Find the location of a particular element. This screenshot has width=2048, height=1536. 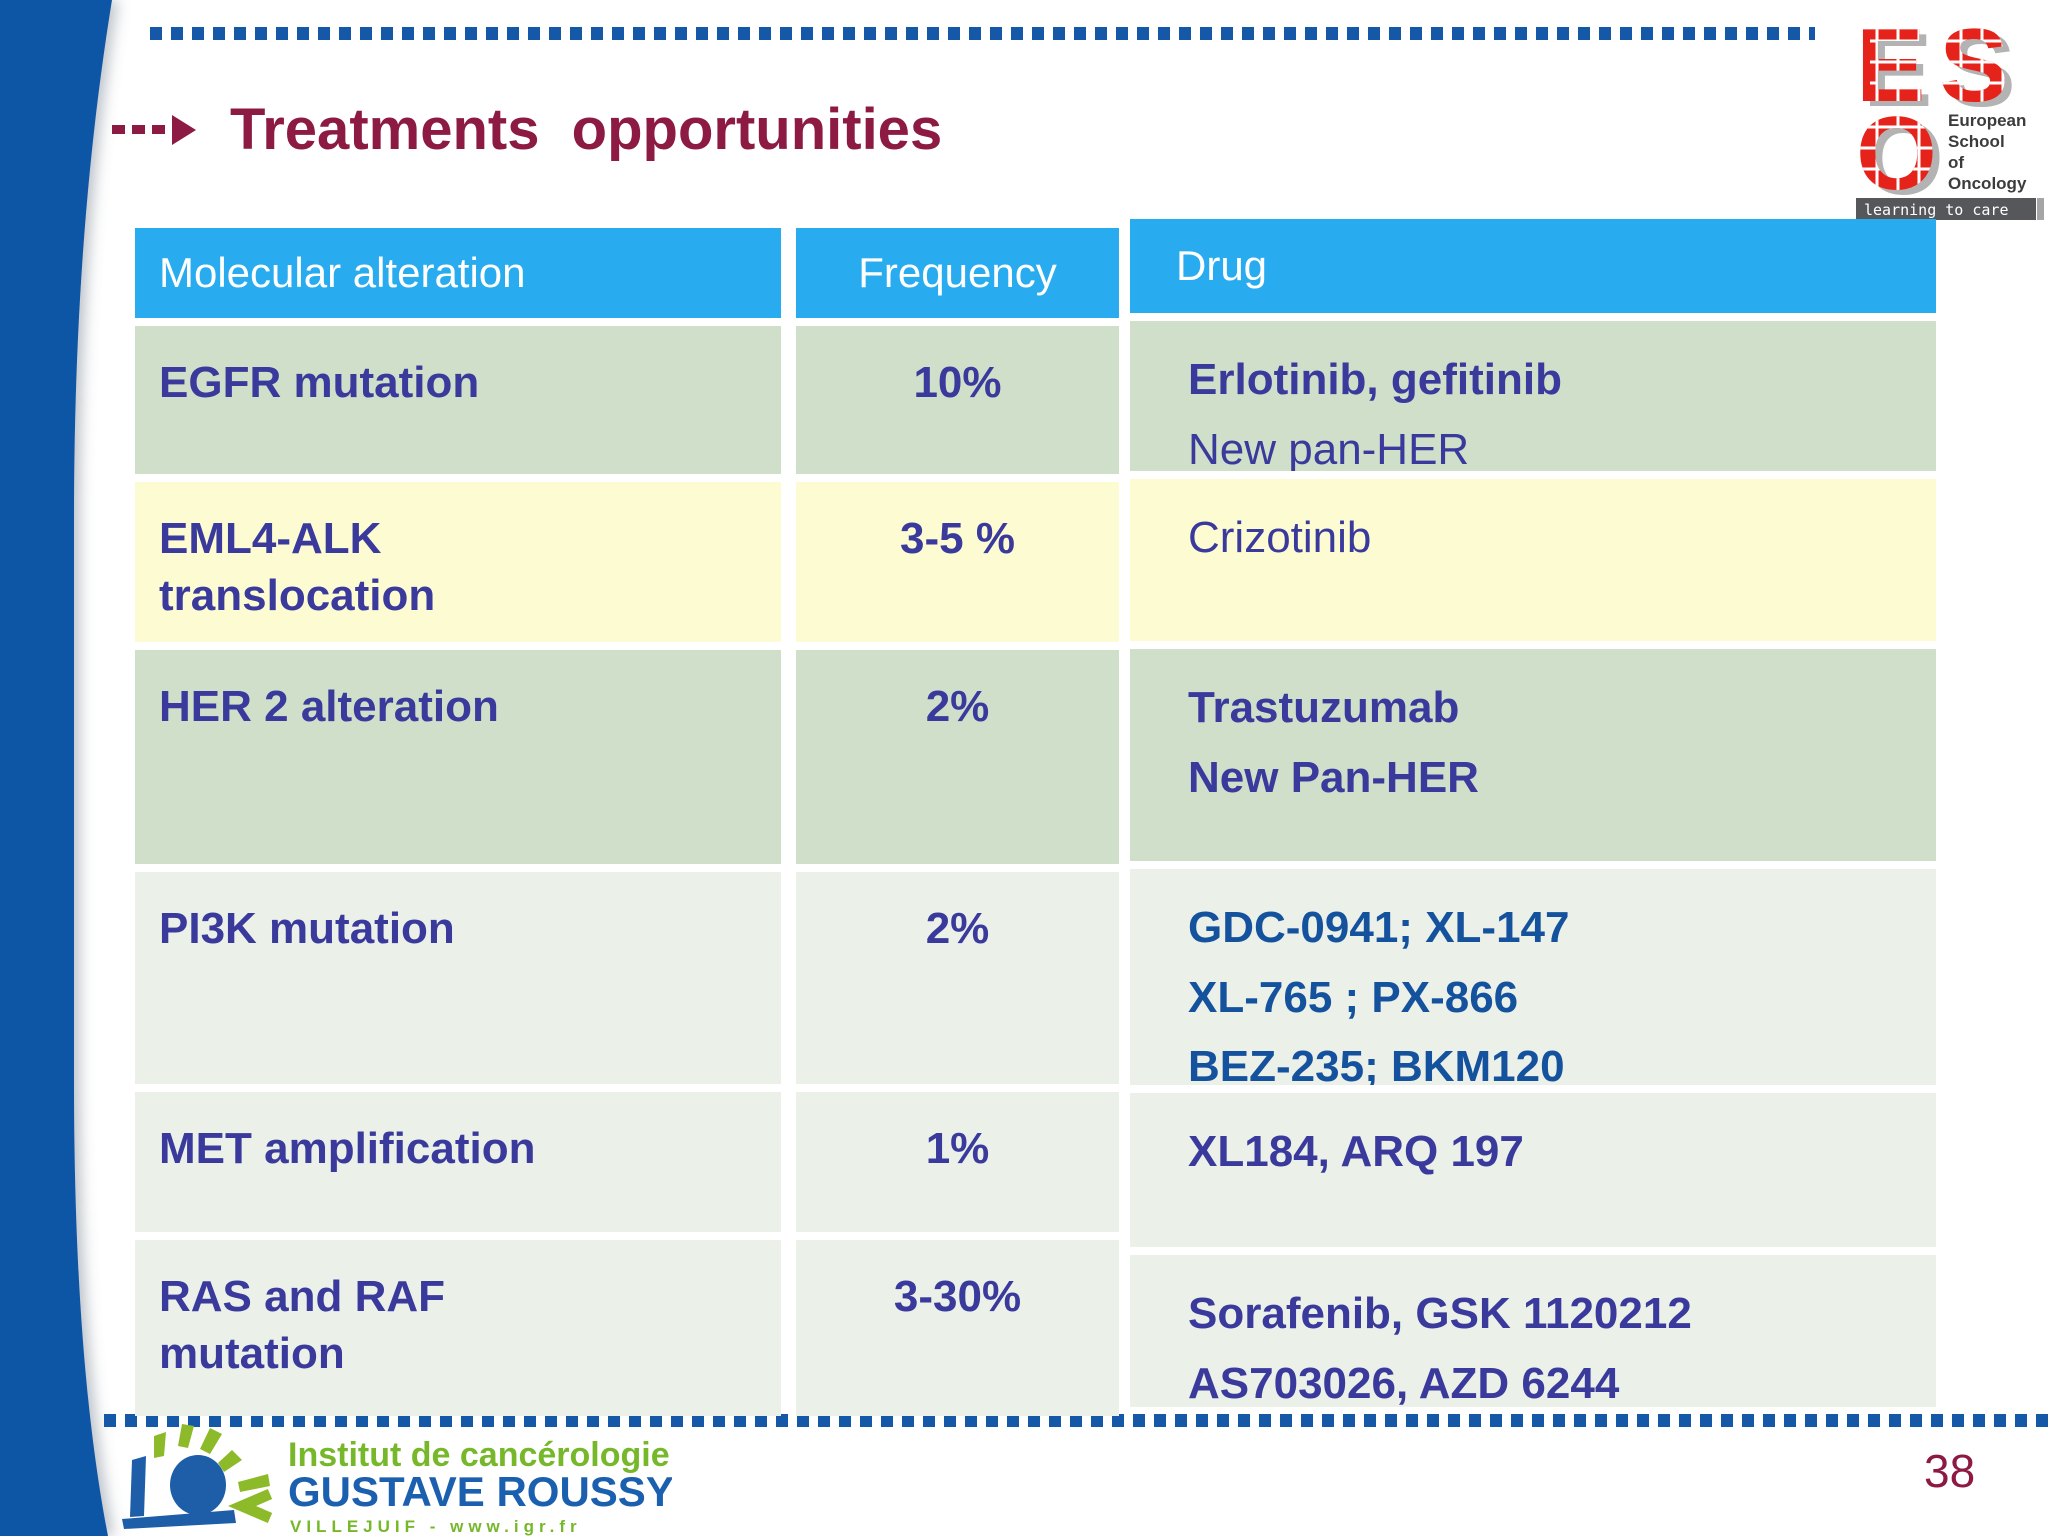

eso-name-line4: Oncology is located at coordinates (1987, 183).